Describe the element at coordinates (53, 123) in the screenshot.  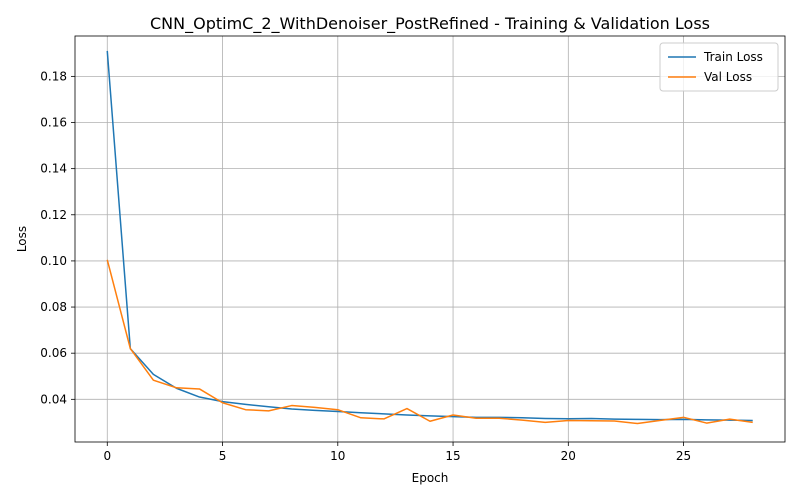
I see `y-tick-label: 0.16` at that location.